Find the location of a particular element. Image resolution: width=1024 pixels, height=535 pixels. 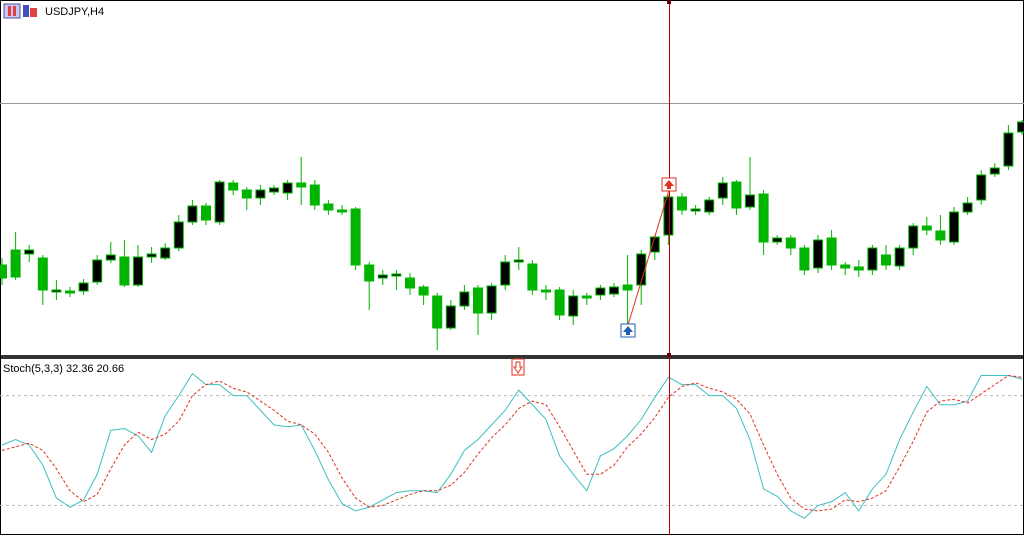

trade-line is located at coordinates (648, 257).